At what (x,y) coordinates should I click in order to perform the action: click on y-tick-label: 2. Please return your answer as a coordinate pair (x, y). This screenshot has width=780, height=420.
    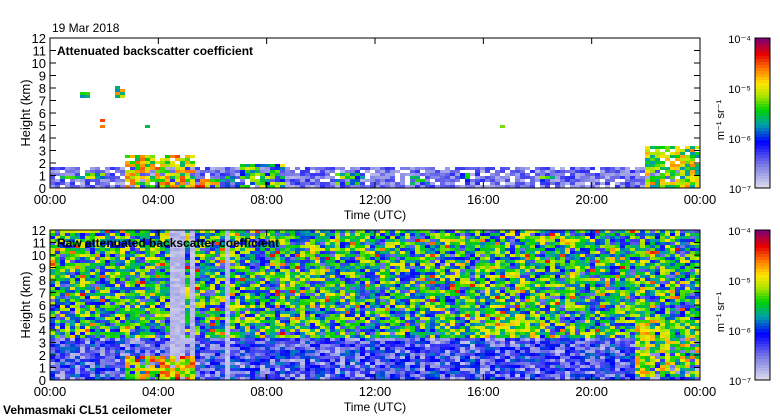
    Looking at the image, I should click on (42, 163).